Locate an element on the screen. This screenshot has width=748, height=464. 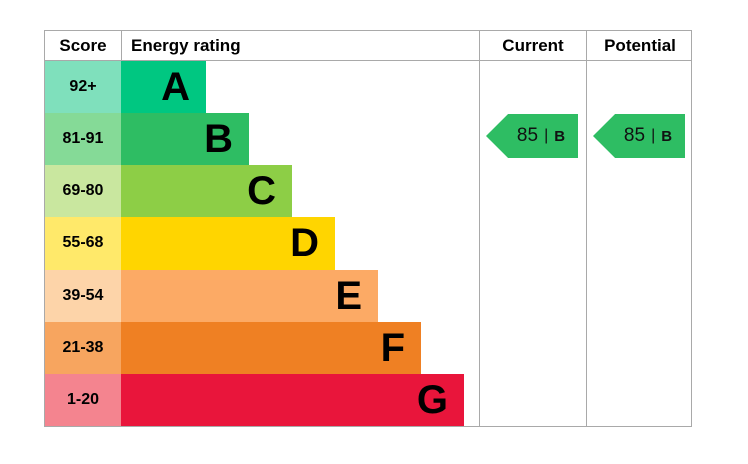
band-bar-f: F is located at coordinates (271, 347).